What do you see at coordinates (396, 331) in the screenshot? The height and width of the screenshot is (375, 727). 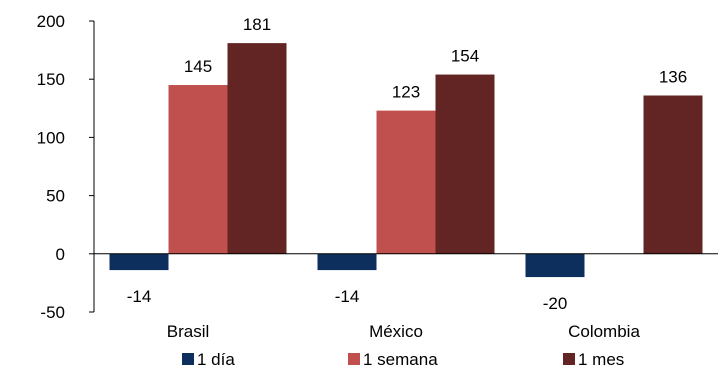 I see `category-label: México` at bounding box center [396, 331].